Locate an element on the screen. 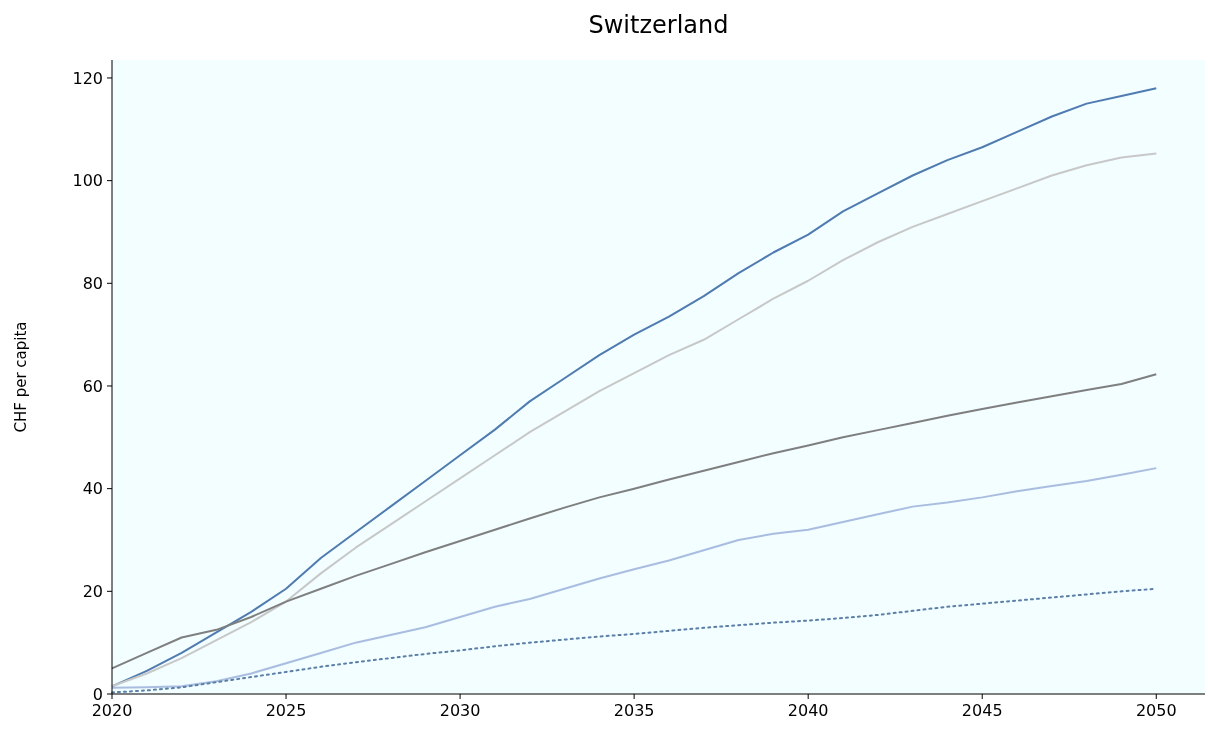  x-tick-label: 2035 is located at coordinates (634, 710).